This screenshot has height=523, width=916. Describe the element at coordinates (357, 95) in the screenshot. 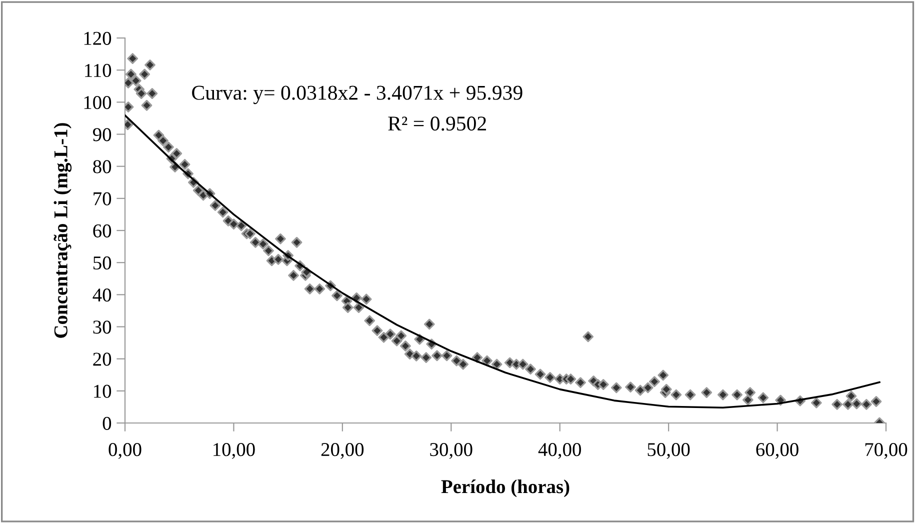

I see `annotation: Curva: y= 0.0318x2 - 3.4071x + 95.939` at that location.